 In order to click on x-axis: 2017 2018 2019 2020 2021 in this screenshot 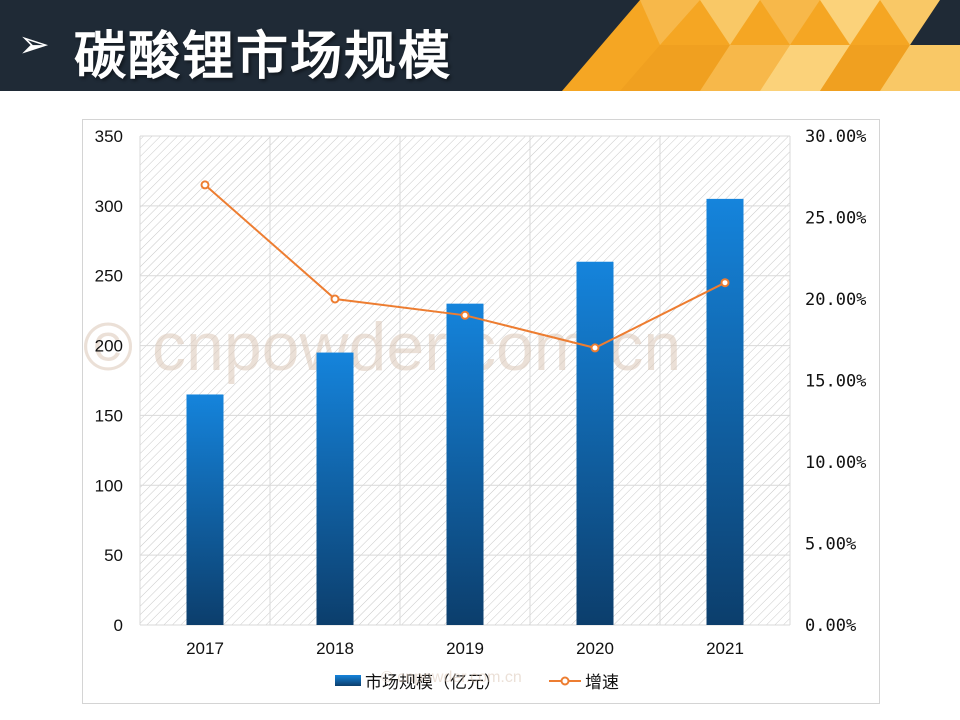, I will do `click(465, 648)`.